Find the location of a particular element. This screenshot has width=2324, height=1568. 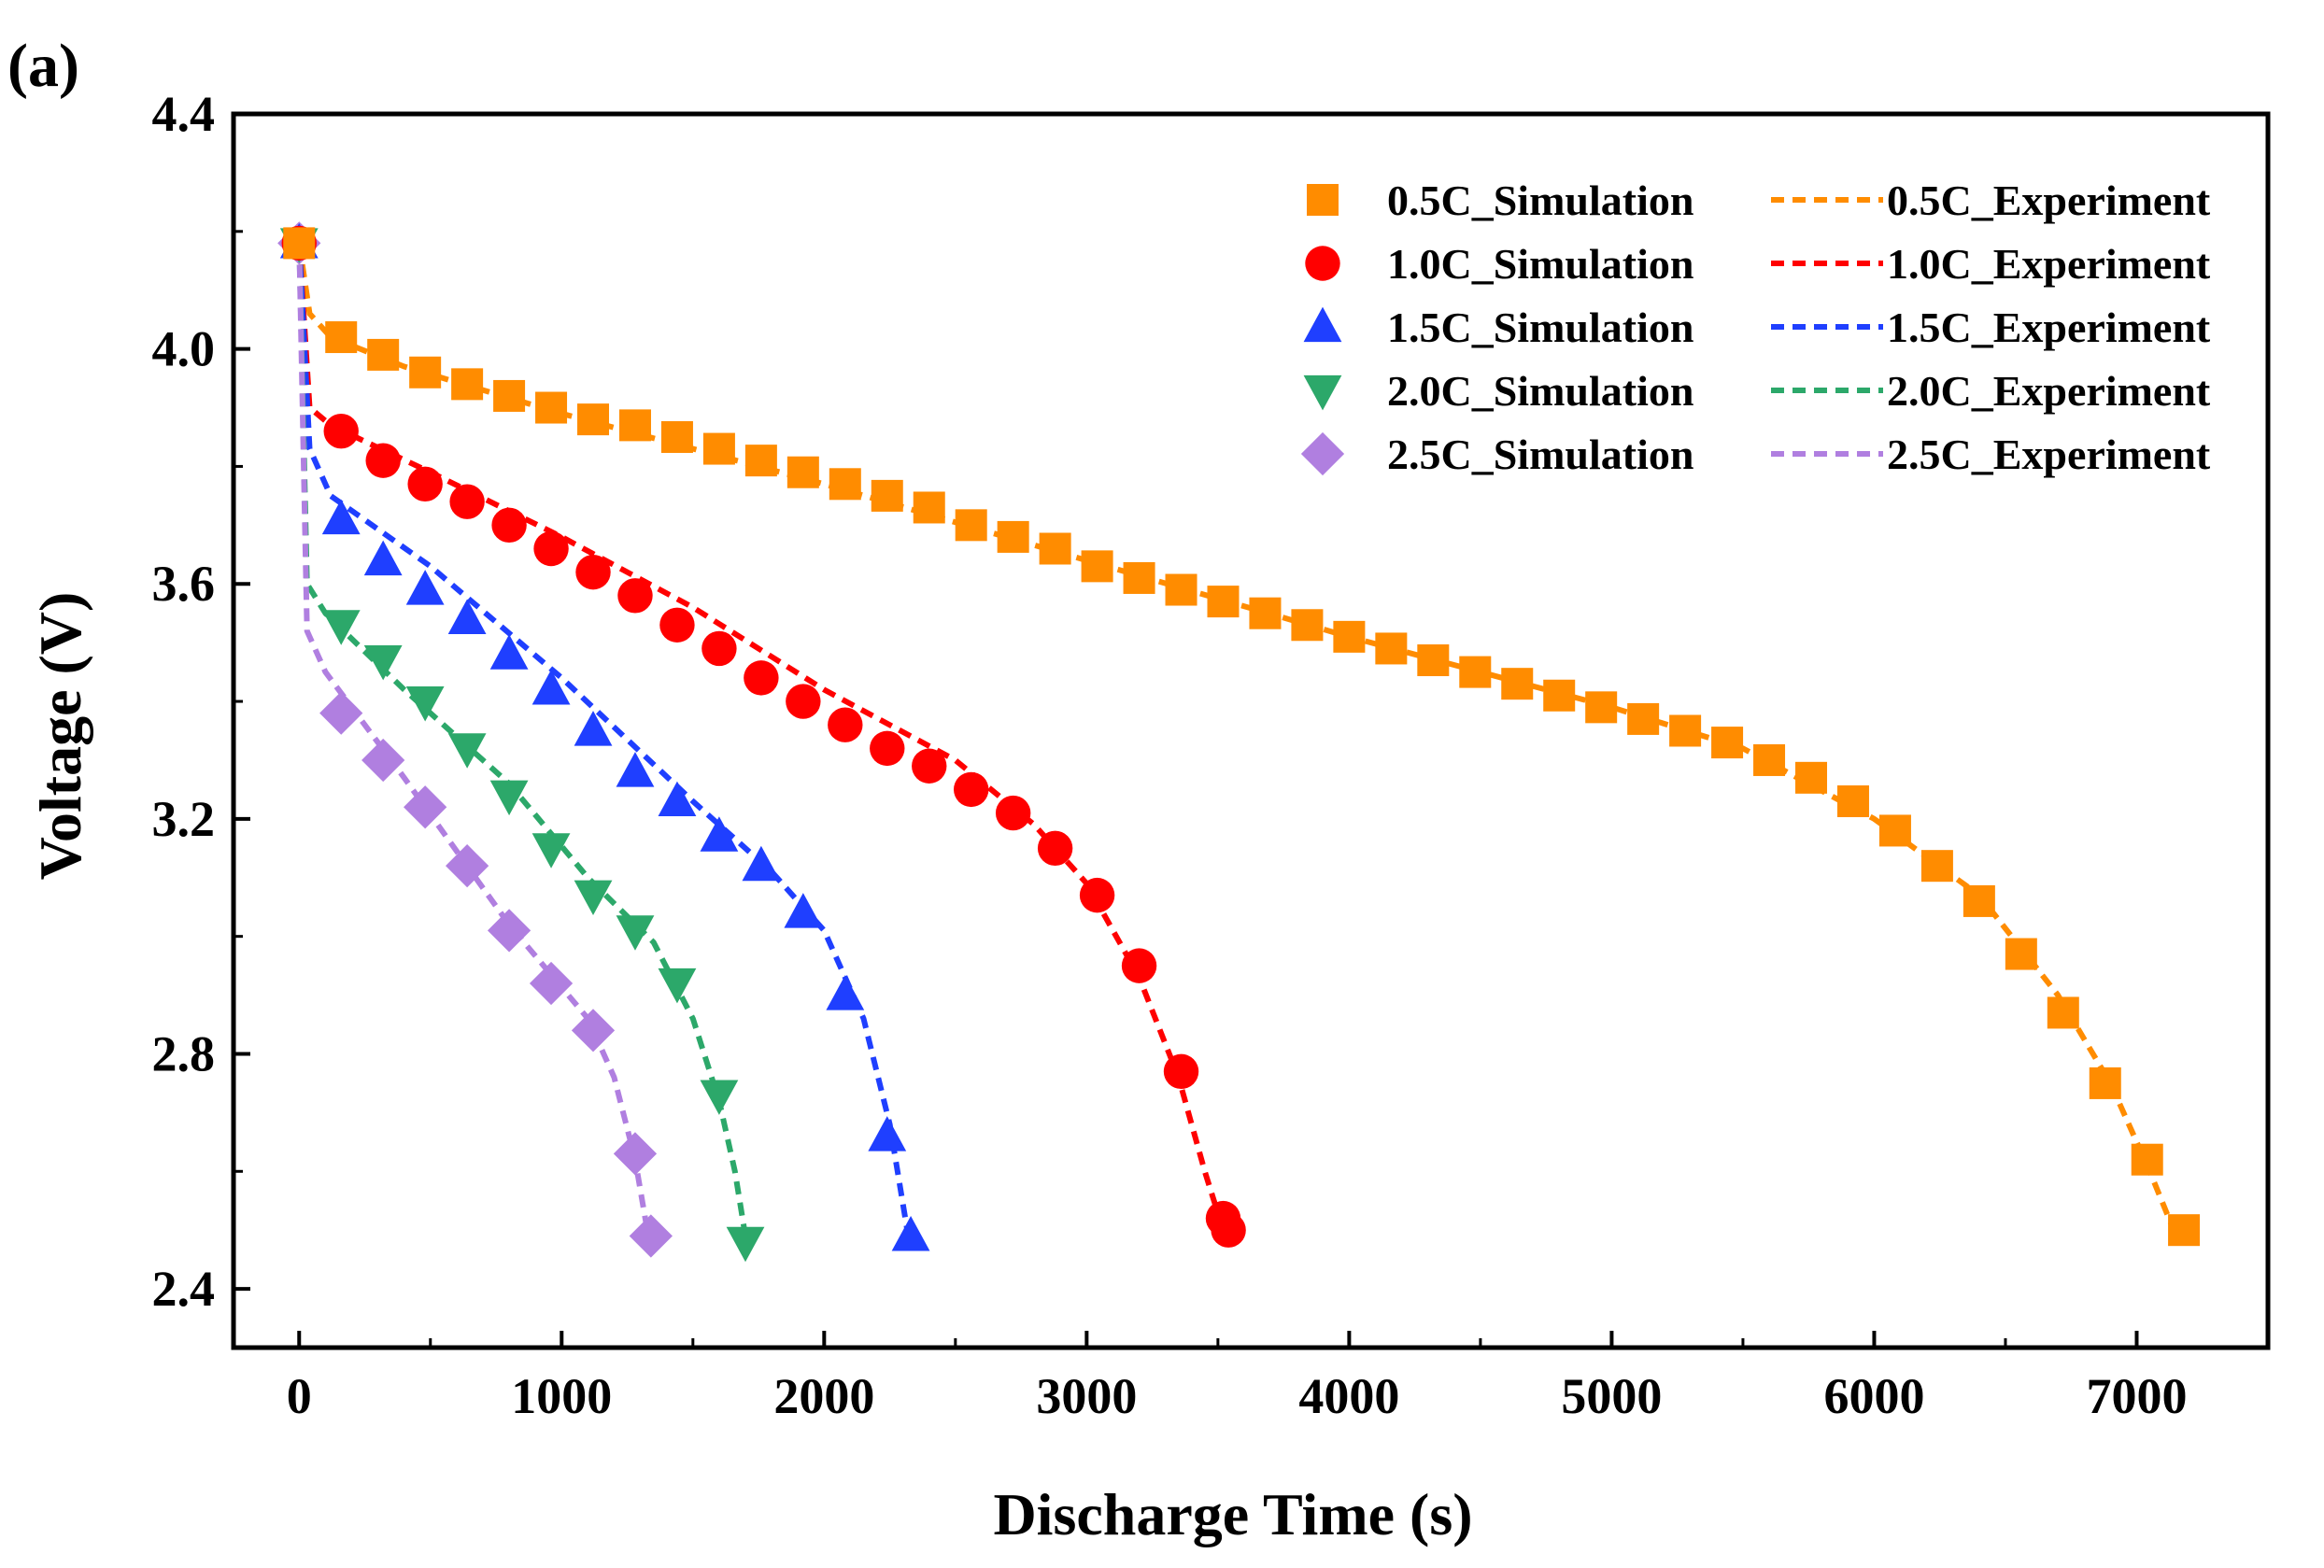

x-tick-label: 7000 is located at coordinates (2136, 1396).